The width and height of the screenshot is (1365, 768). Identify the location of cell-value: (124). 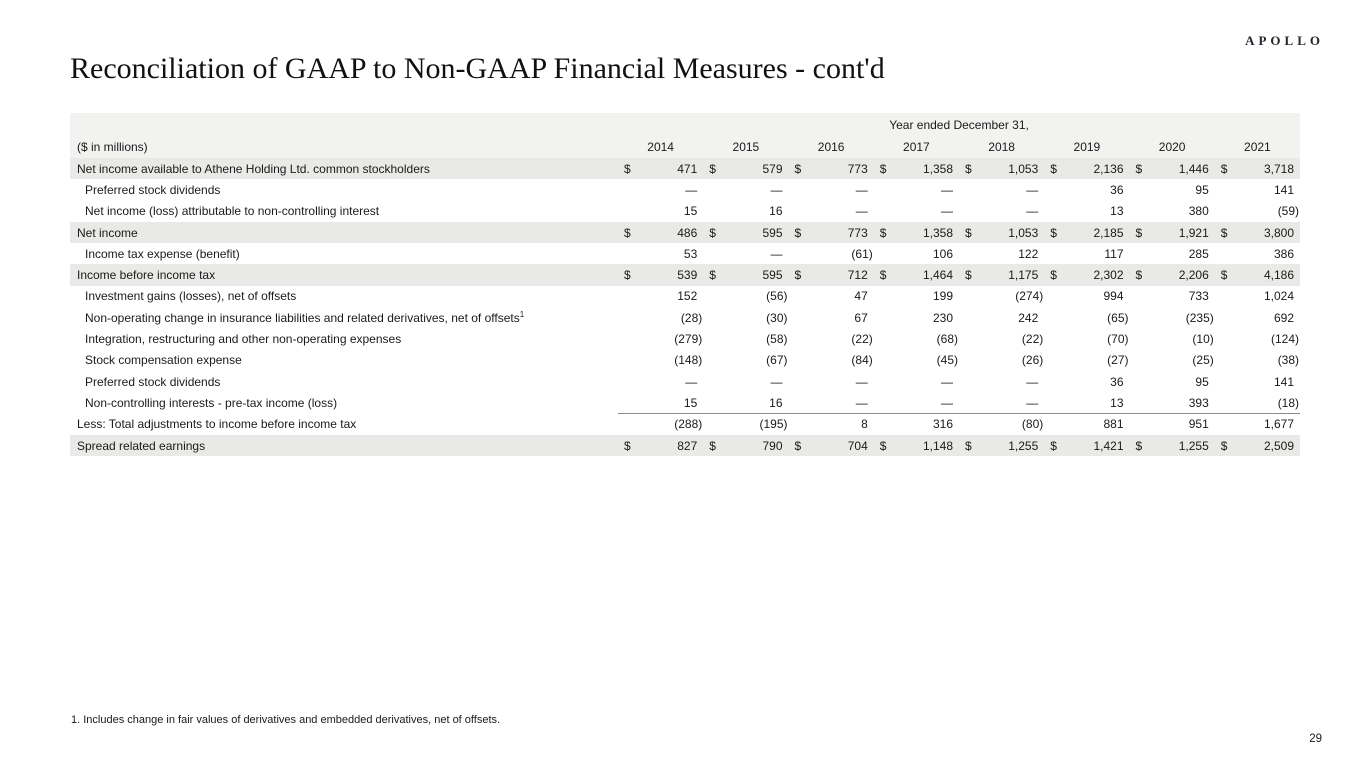
(1285, 339).